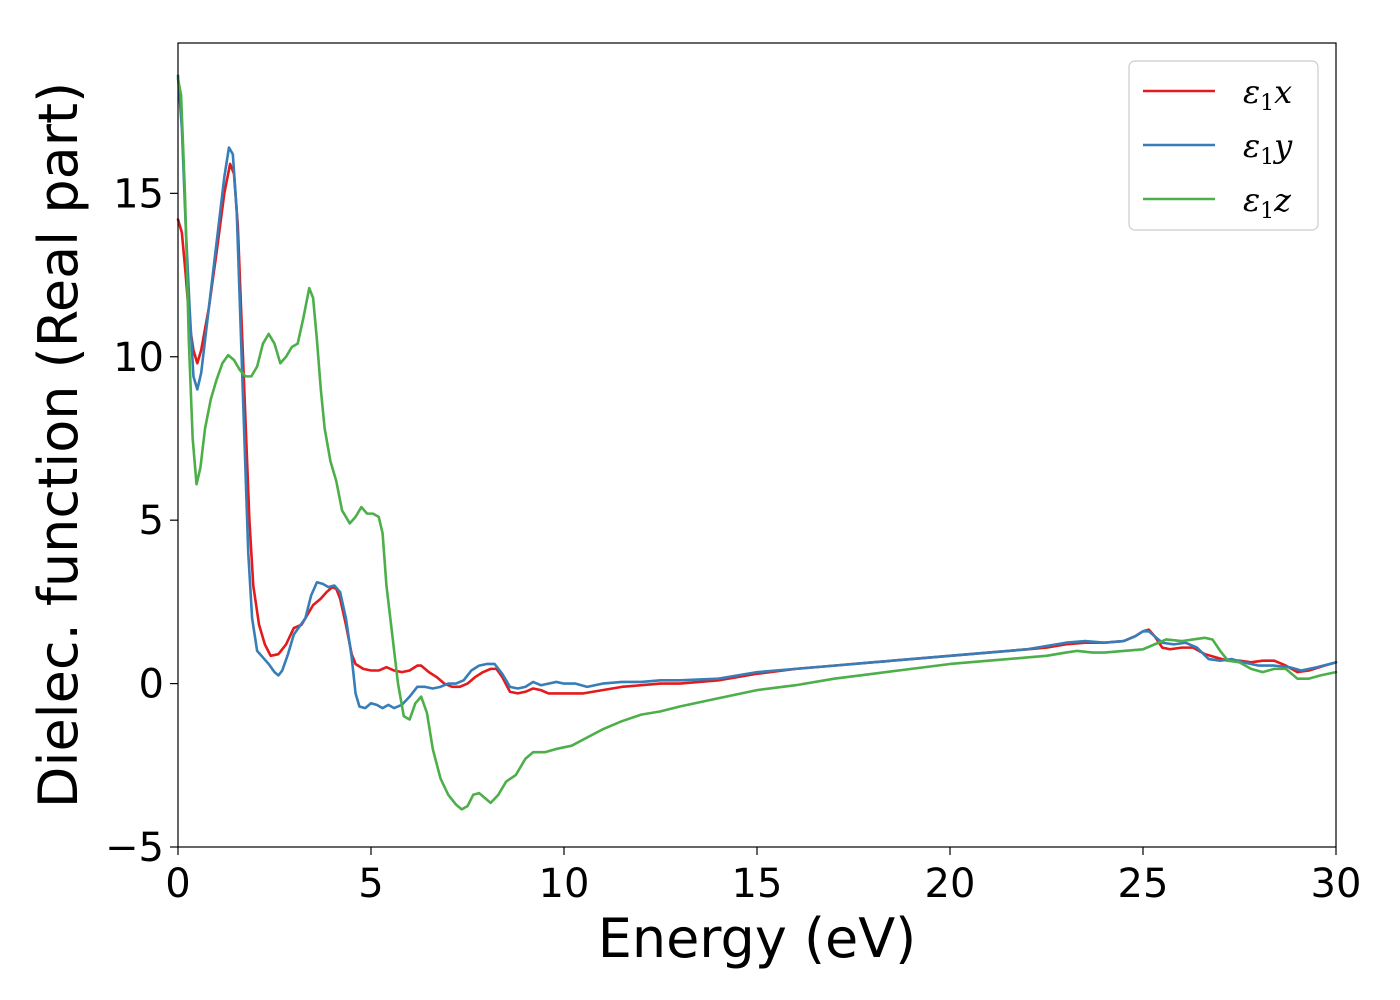  What do you see at coordinates (177, 884) in the screenshot?
I see `x-tick-label: 0` at bounding box center [177, 884].